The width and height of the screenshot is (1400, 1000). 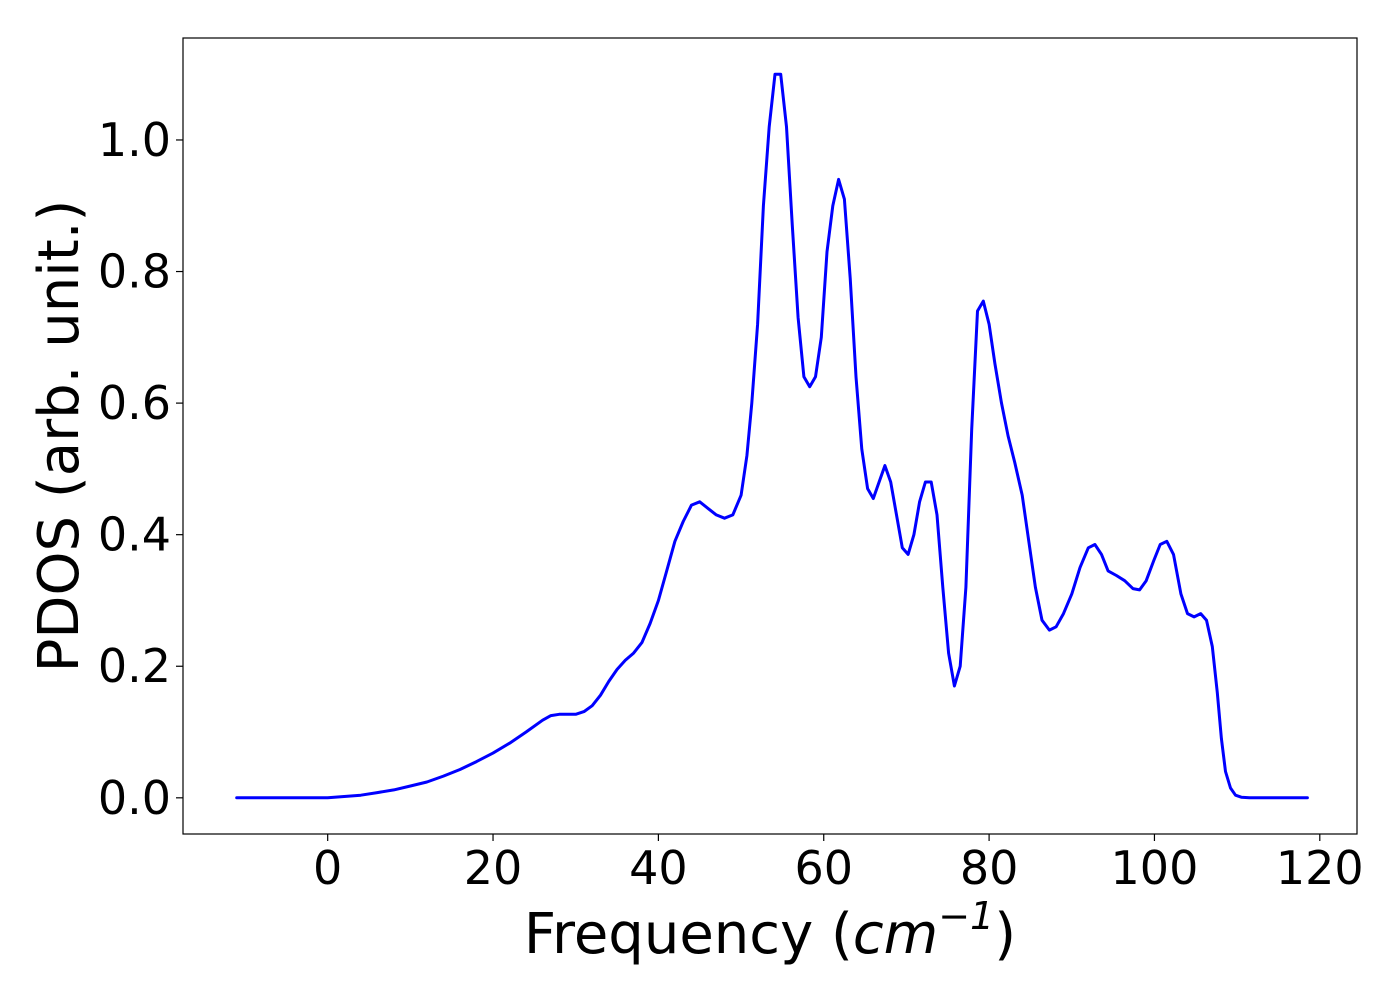 I want to click on y-tick-label: 1.0, so click(x=134, y=140).